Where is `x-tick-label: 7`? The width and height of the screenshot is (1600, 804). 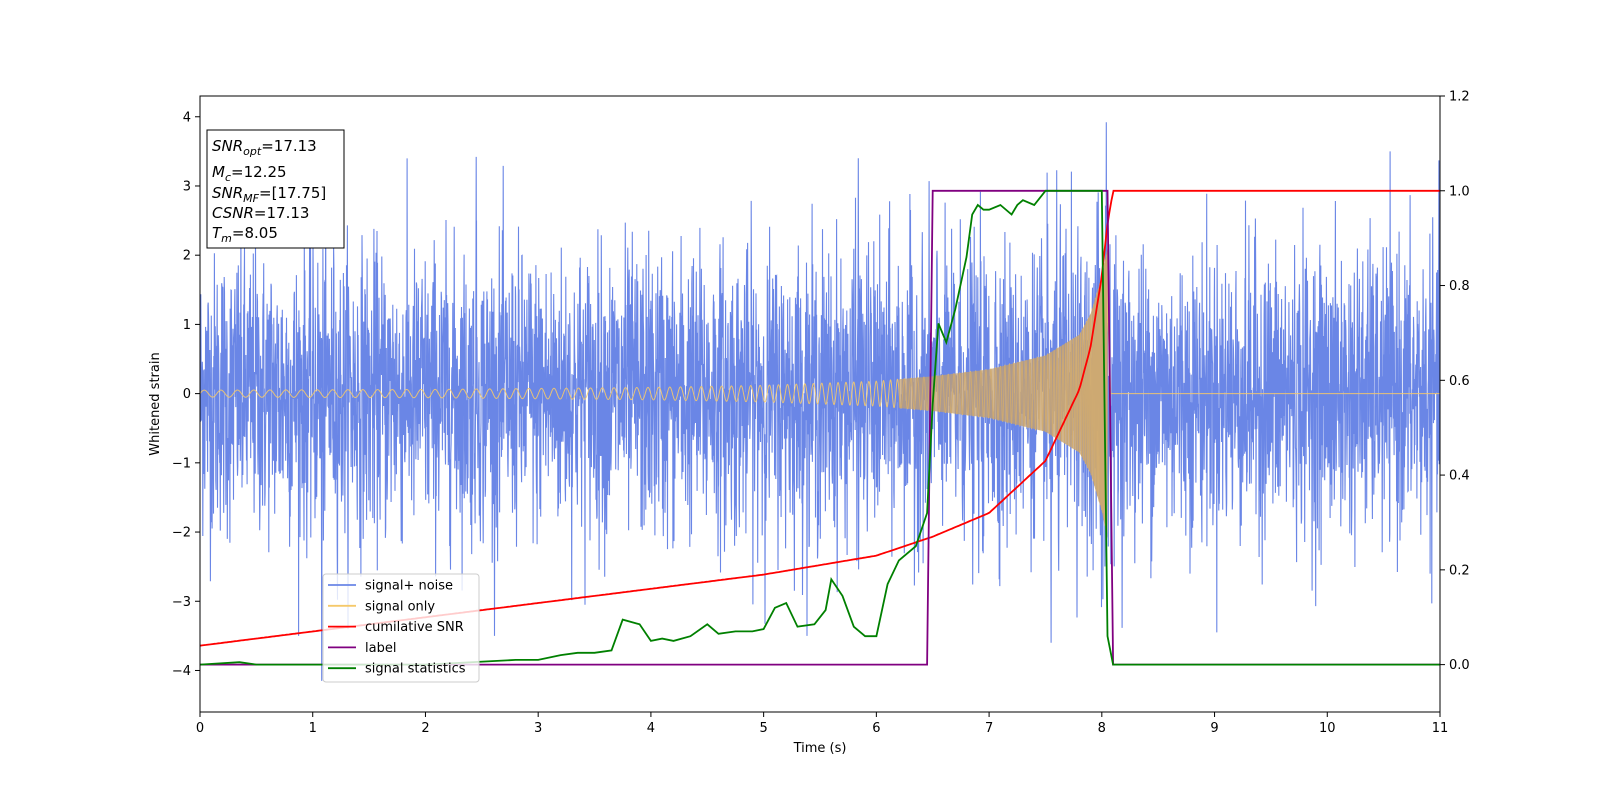 x-tick-label: 7 is located at coordinates (989, 728).